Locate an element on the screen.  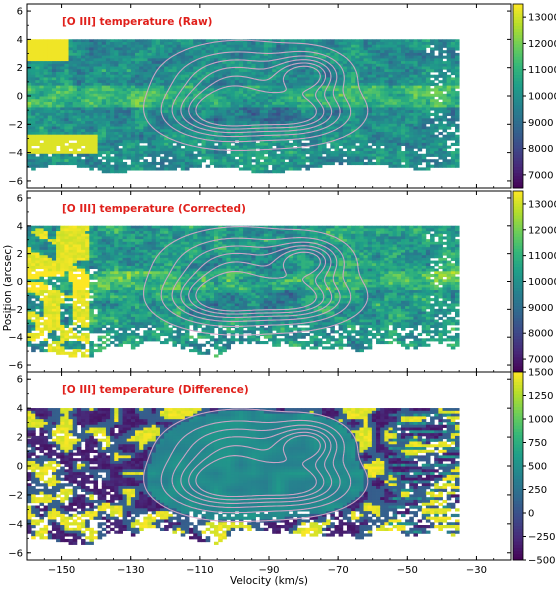
colorbar-tick-label: 0 is located at coordinates (531, 514).